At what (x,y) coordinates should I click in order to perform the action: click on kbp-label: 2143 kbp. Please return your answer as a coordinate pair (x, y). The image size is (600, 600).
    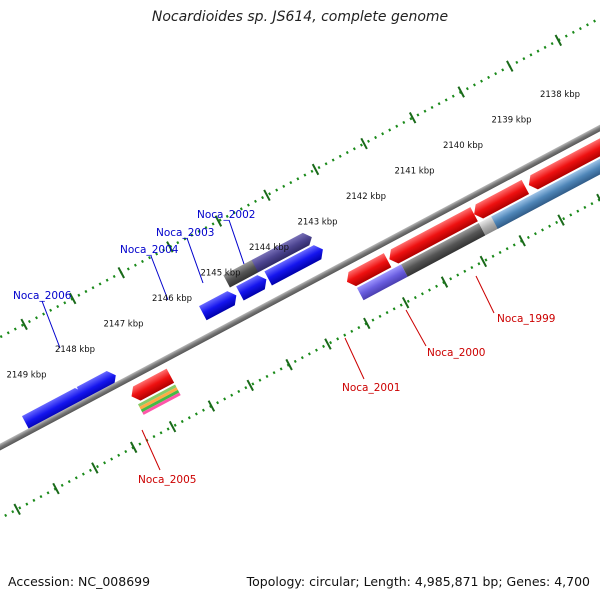
    Looking at the image, I should click on (317, 223).